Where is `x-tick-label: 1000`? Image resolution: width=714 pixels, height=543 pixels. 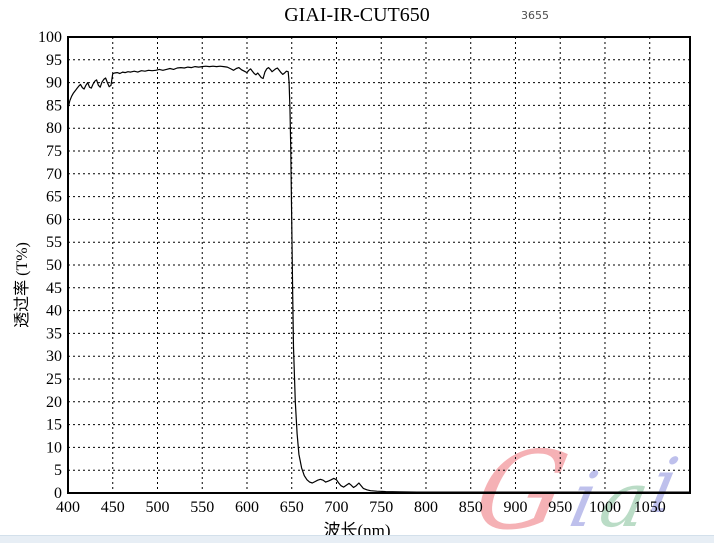
x-tick-label: 1000 is located at coordinates (605, 507).